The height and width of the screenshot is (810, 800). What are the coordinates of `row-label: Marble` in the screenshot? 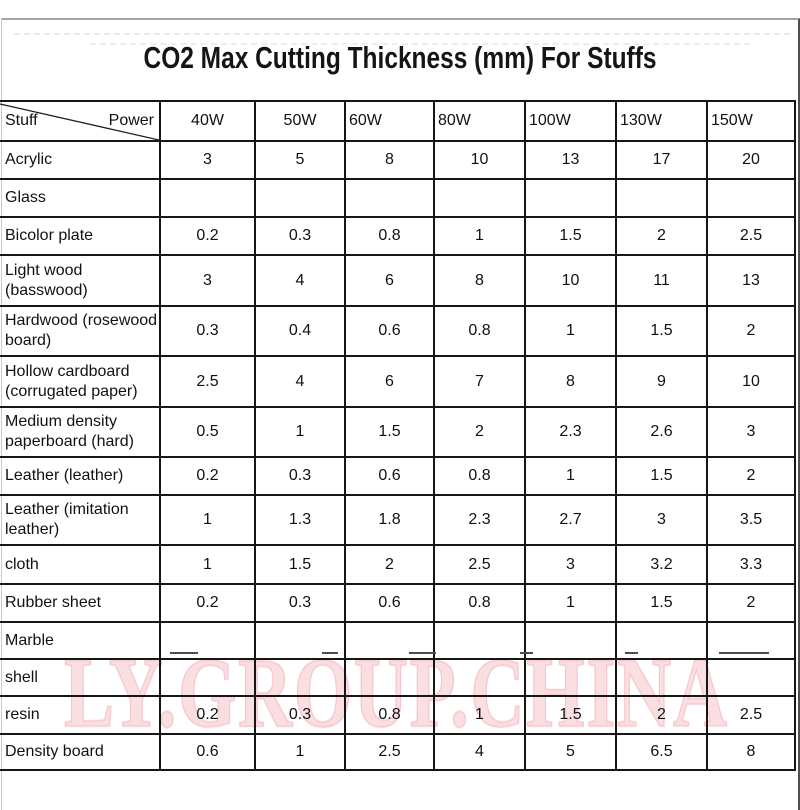 It's located at (80, 641).